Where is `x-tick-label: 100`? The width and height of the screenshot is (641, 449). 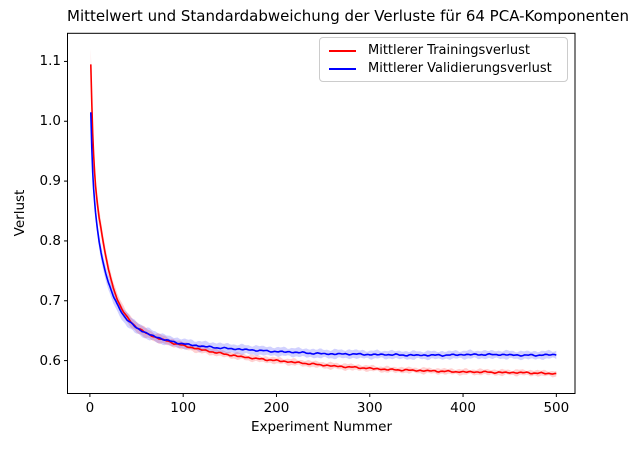
x-tick-label: 100 is located at coordinates (183, 408).